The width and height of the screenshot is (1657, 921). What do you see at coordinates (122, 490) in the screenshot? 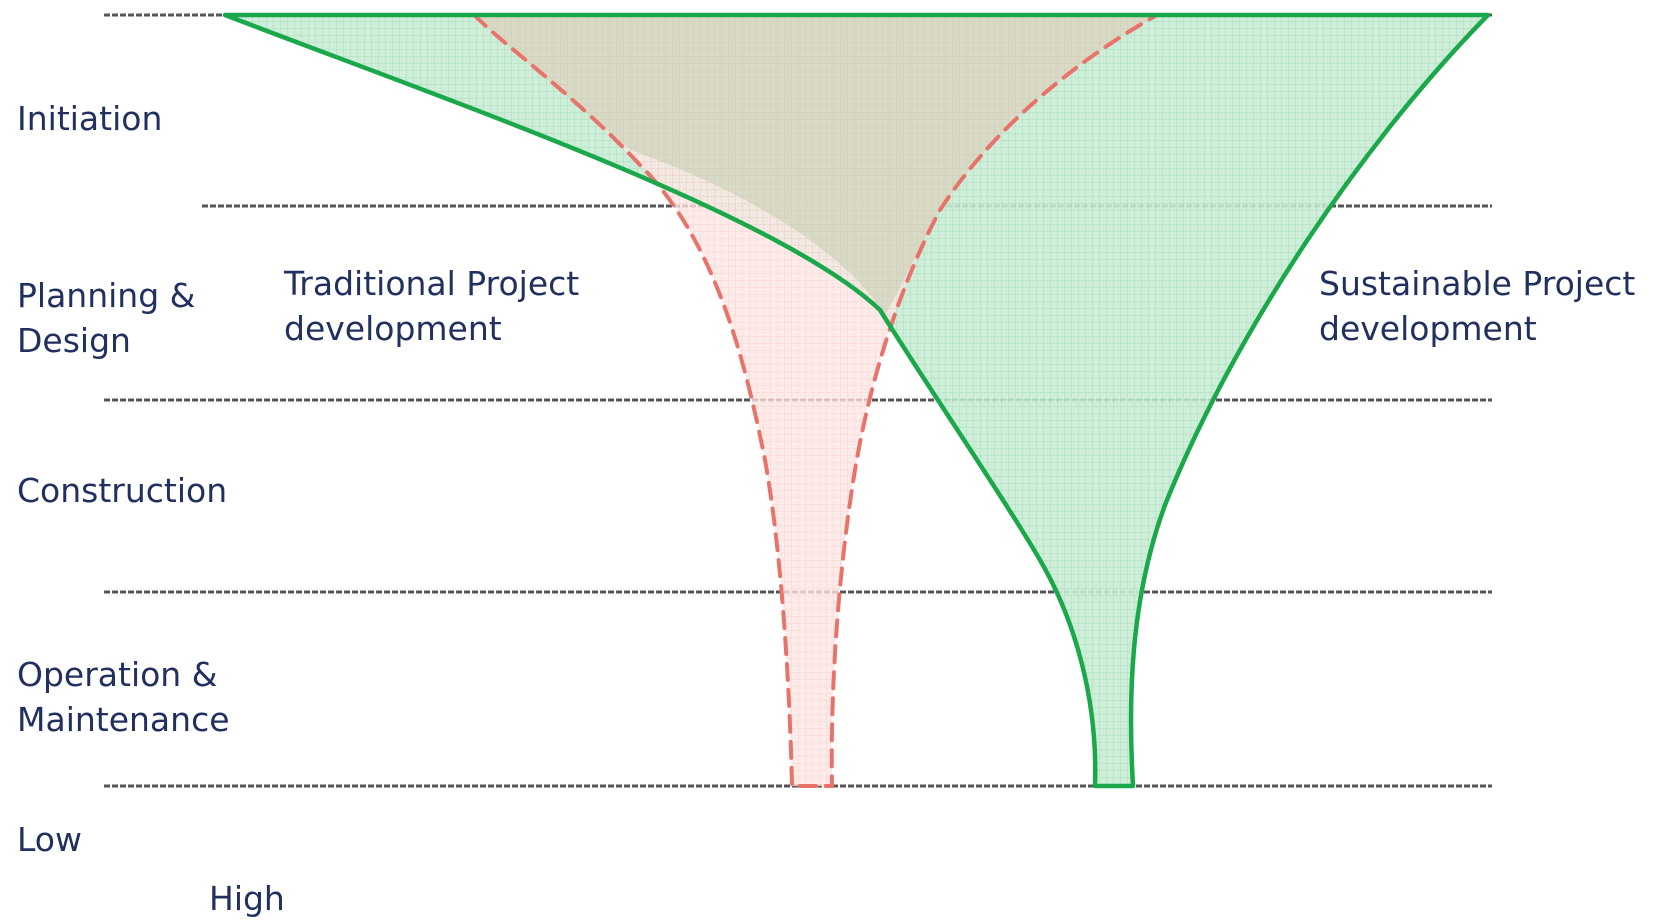
I see `stage-label-construction: Construction` at bounding box center [122, 490].